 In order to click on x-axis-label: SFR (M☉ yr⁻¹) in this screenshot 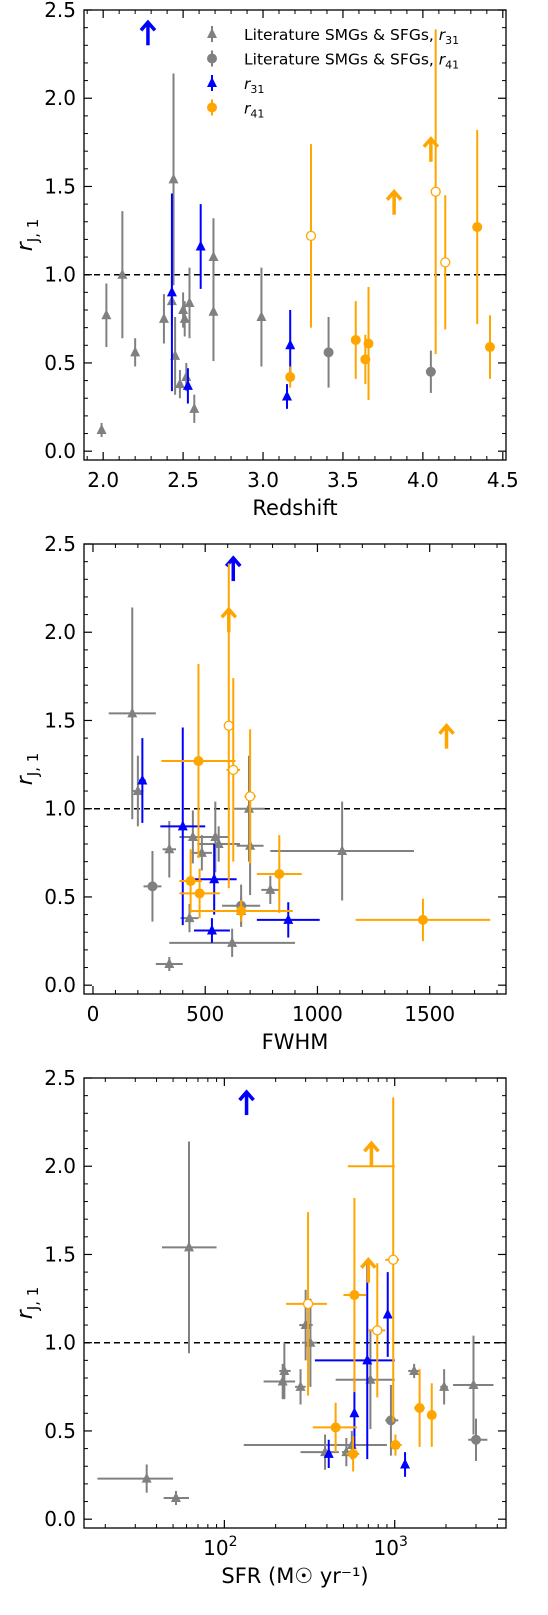, I will do `click(294, 1576)`.